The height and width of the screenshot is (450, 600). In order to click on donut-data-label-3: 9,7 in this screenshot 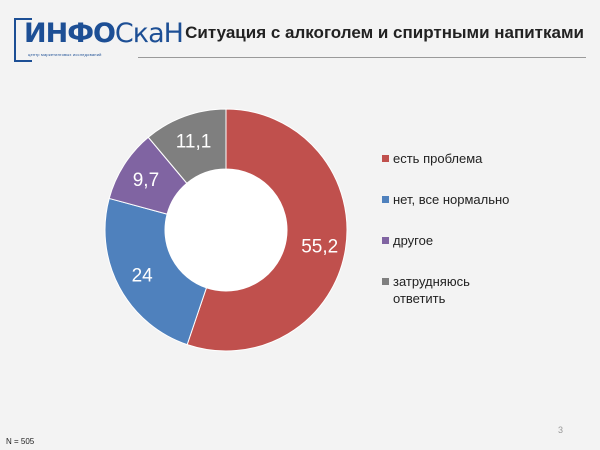, I will do `click(146, 180)`.